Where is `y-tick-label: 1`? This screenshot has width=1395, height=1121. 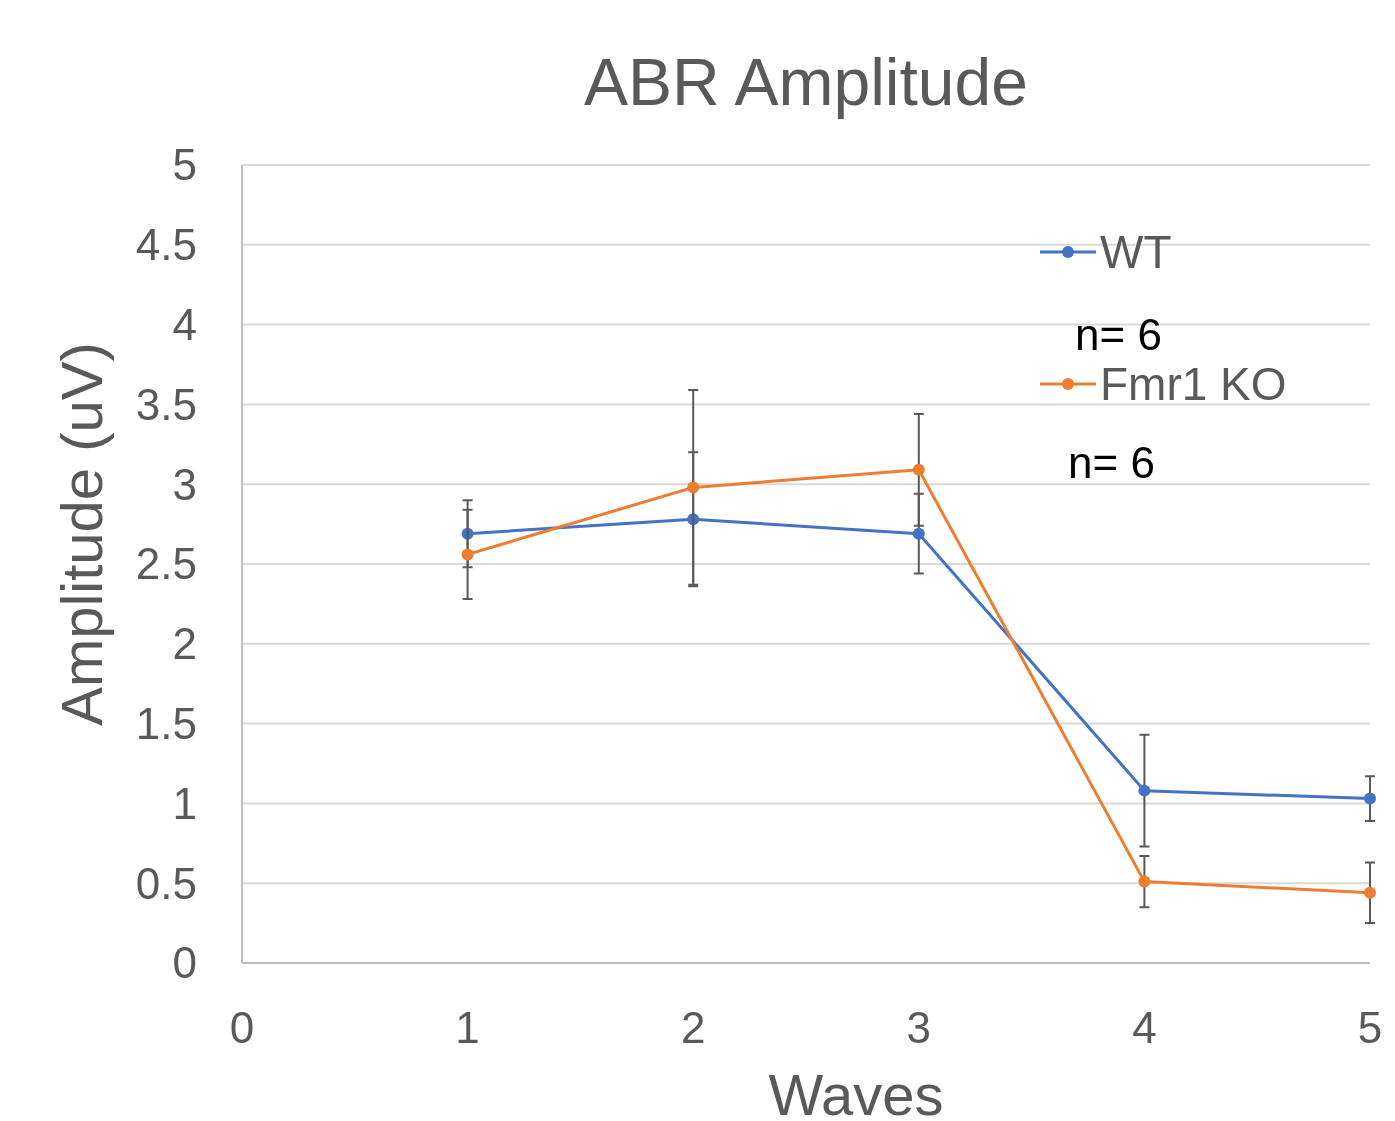
y-tick-label: 1 is located at coordinates (184, 803).